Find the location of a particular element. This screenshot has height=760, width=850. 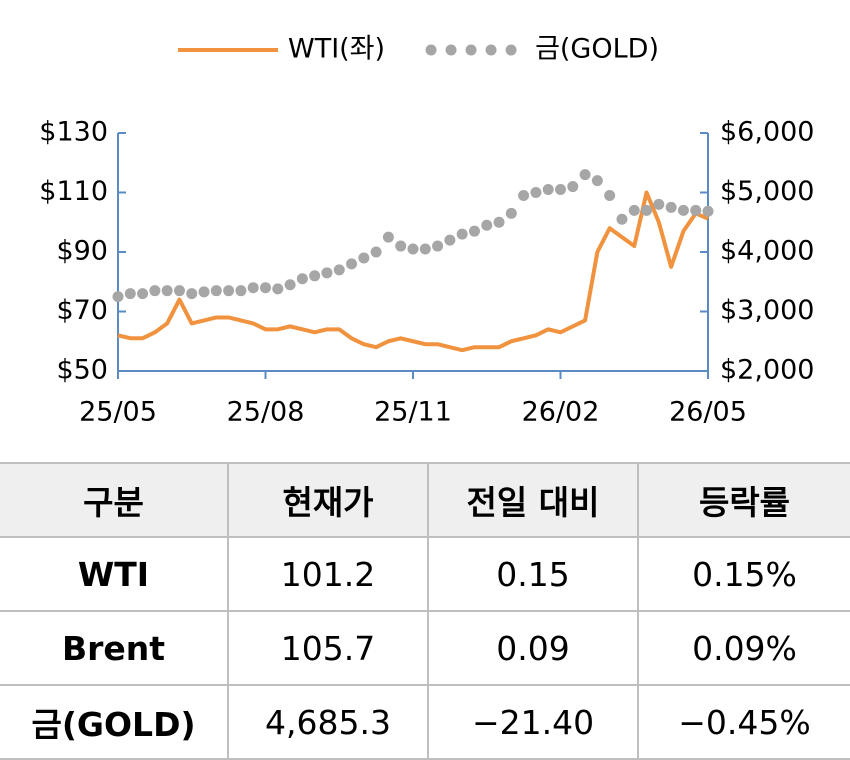

y2-tick-label: $4,000 is located at coordinates (767, 251).